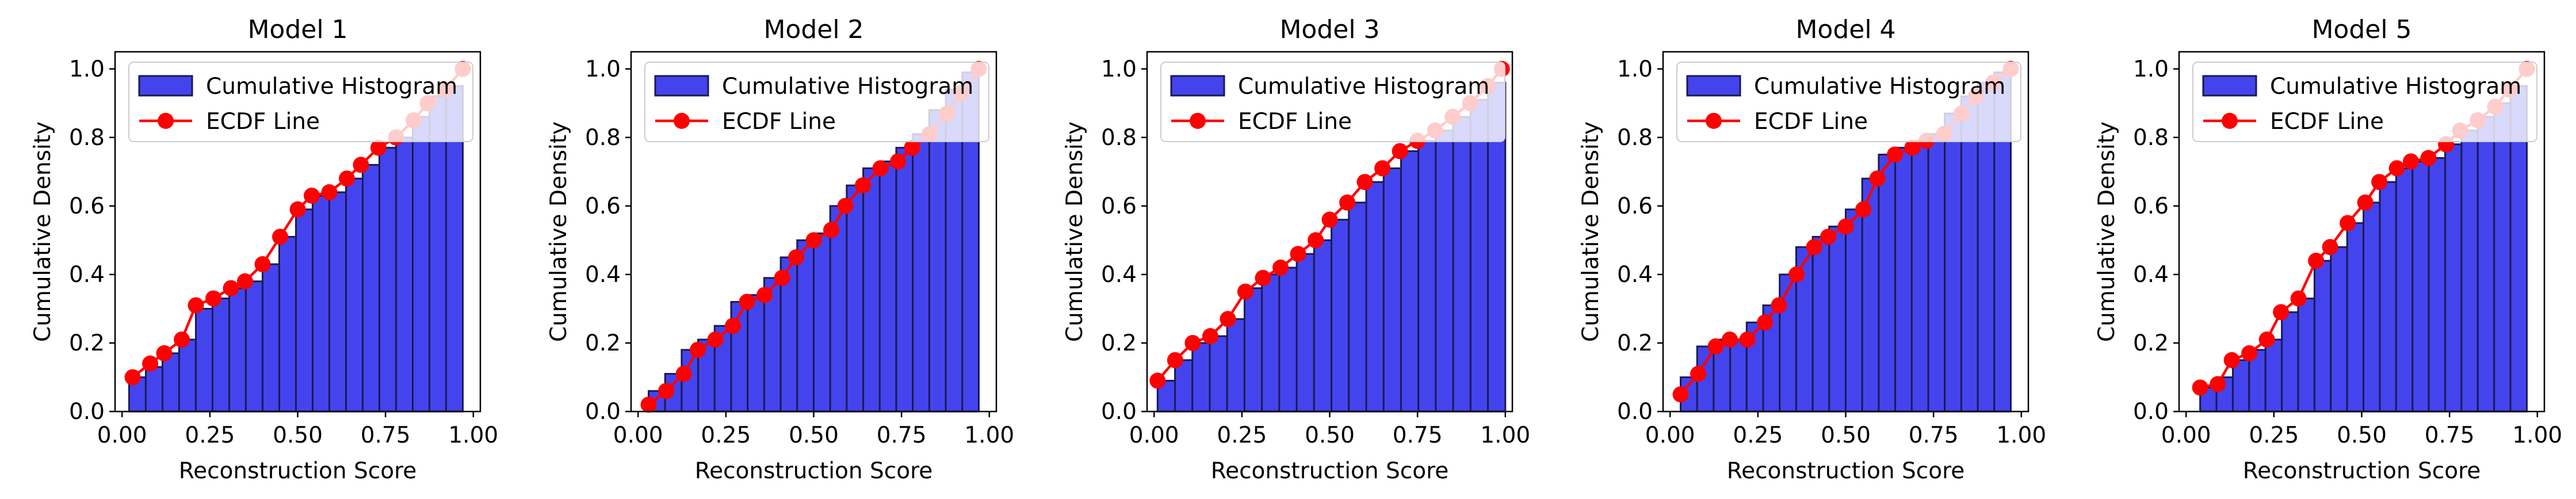  Describe the element at coordinates (1635, 412) in the screenshot. I see `y-tick-label: 0.0` at that location.